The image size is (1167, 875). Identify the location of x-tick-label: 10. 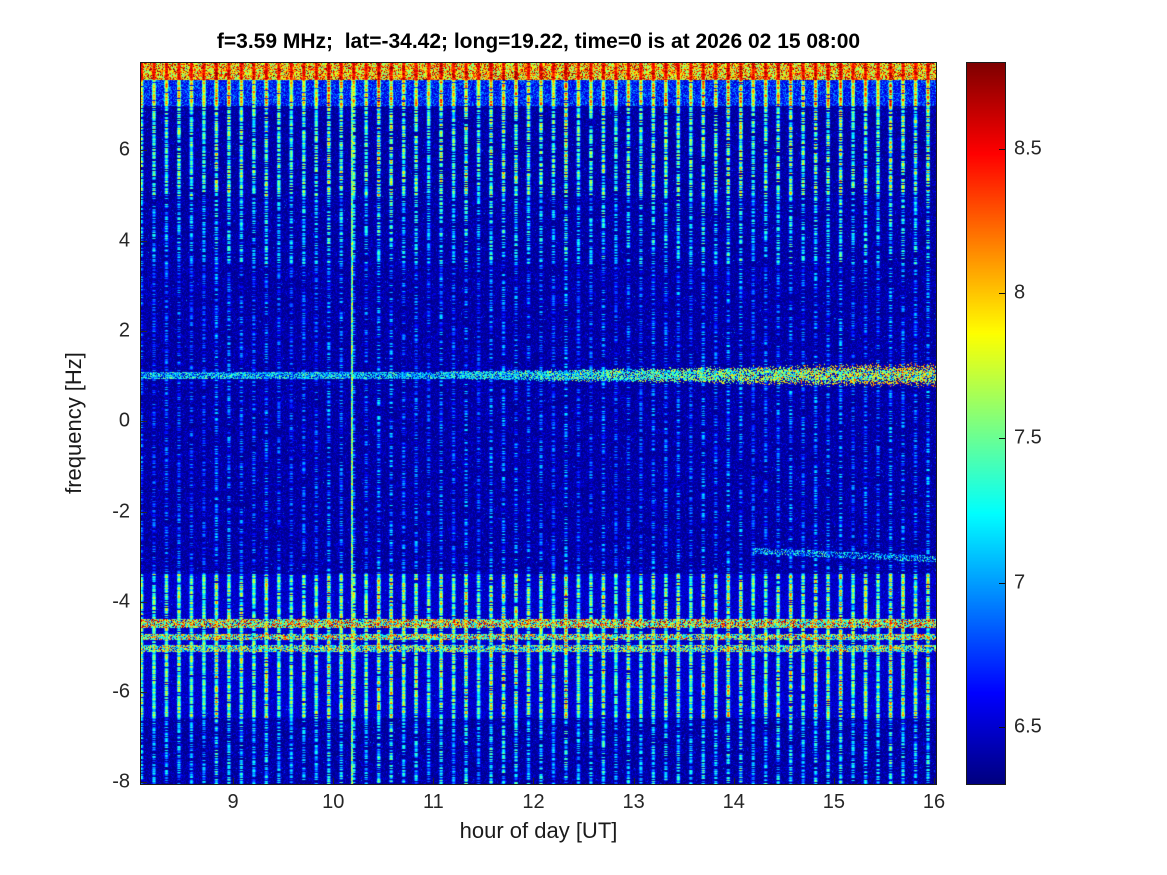
(333, 802).